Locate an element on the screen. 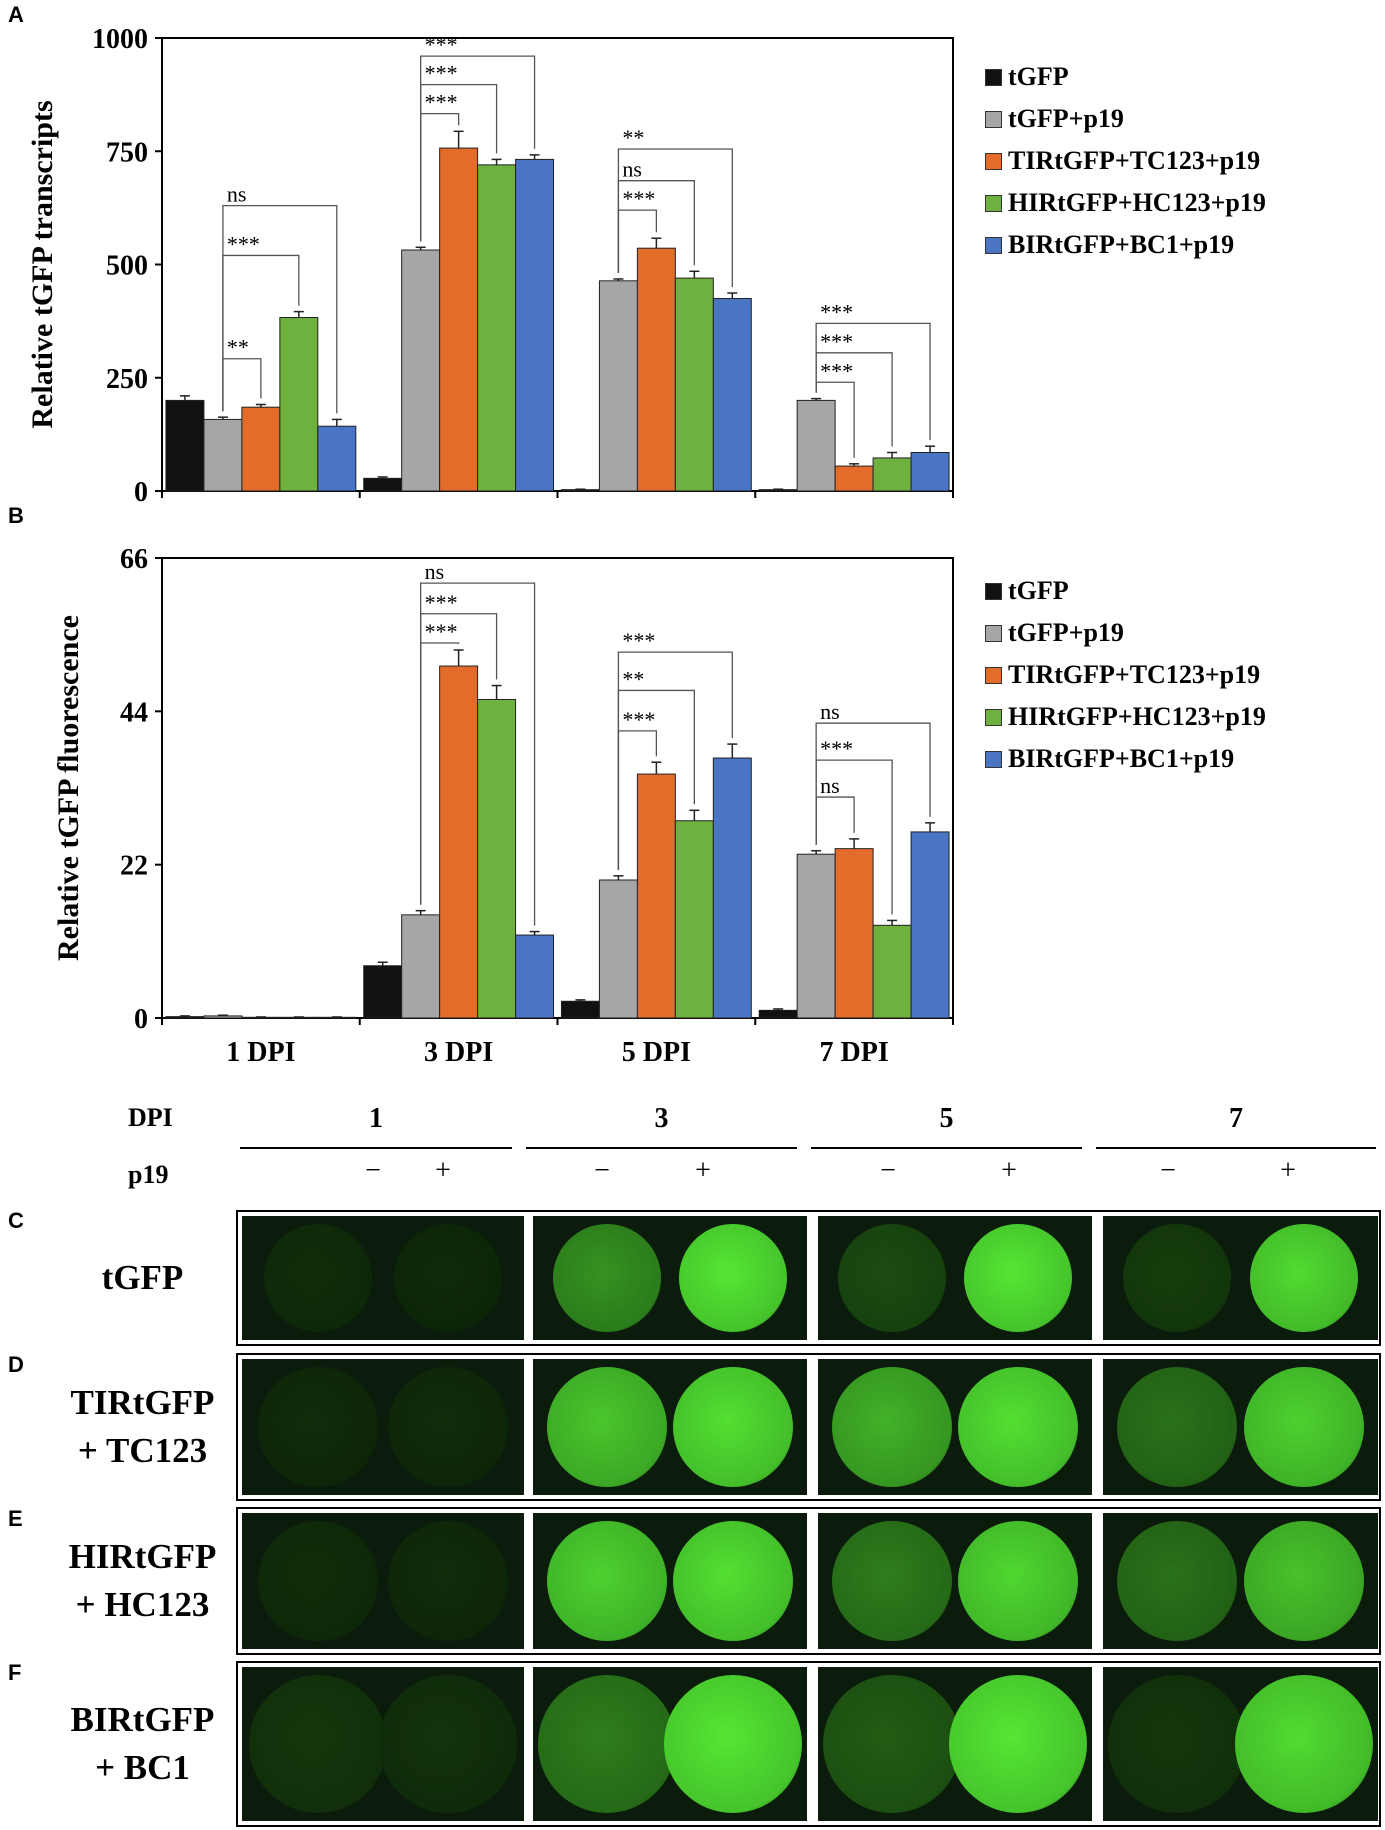 The height and width of the screenshot is (1830, 1385). photo-row-label-line: + TC123 is located at coordinates (142, 1450).